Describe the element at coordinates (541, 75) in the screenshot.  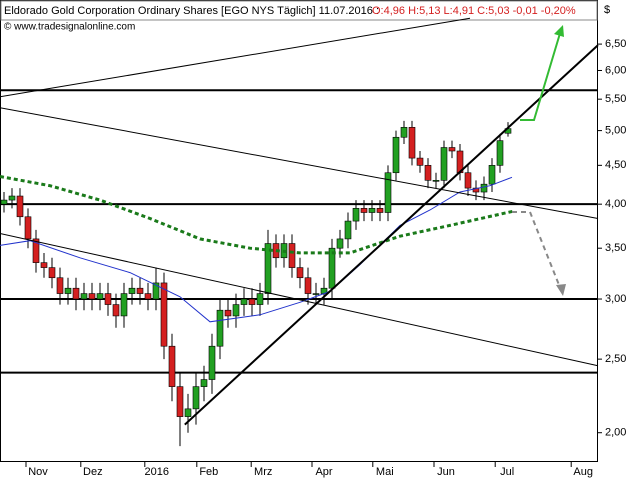
I see `bull-arrow` at that location.